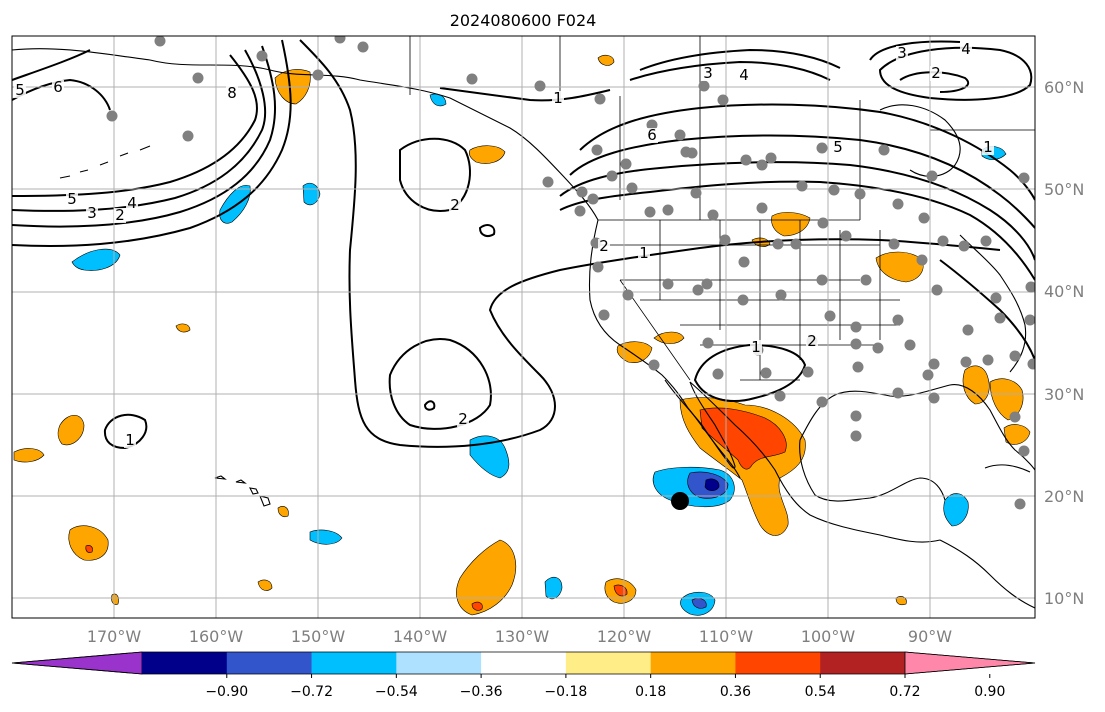  Describe the element at coordinates (650, 692) in the screenshot. I see `colorbar-tick-label: 0.18` at that location.